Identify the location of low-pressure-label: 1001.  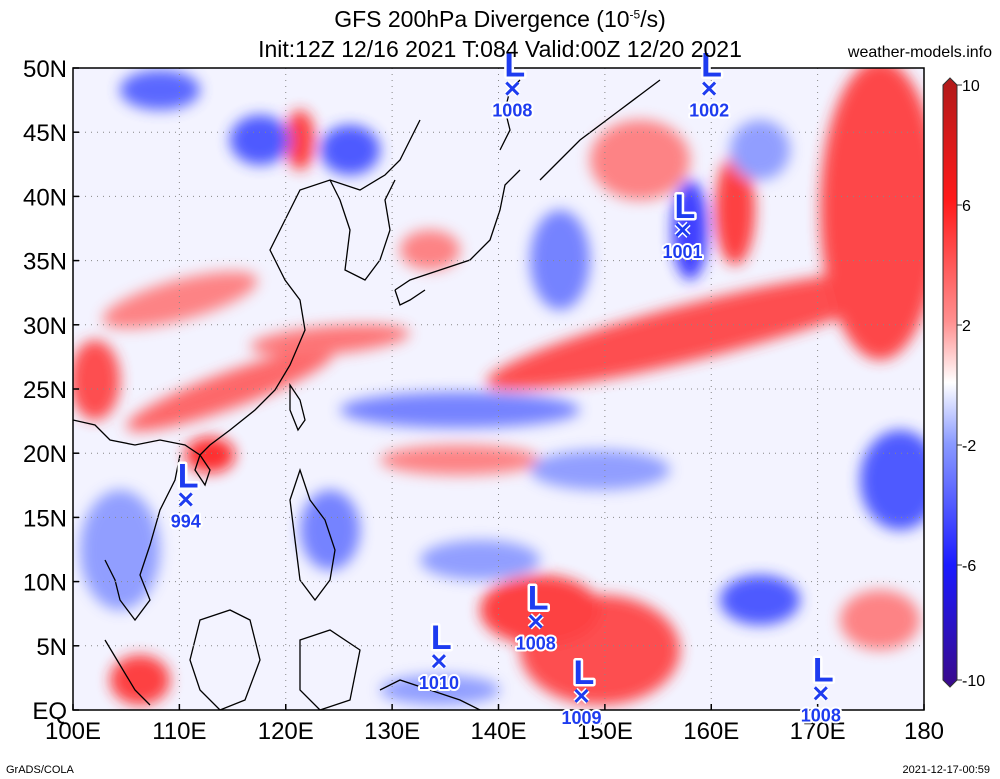
(683, 252).